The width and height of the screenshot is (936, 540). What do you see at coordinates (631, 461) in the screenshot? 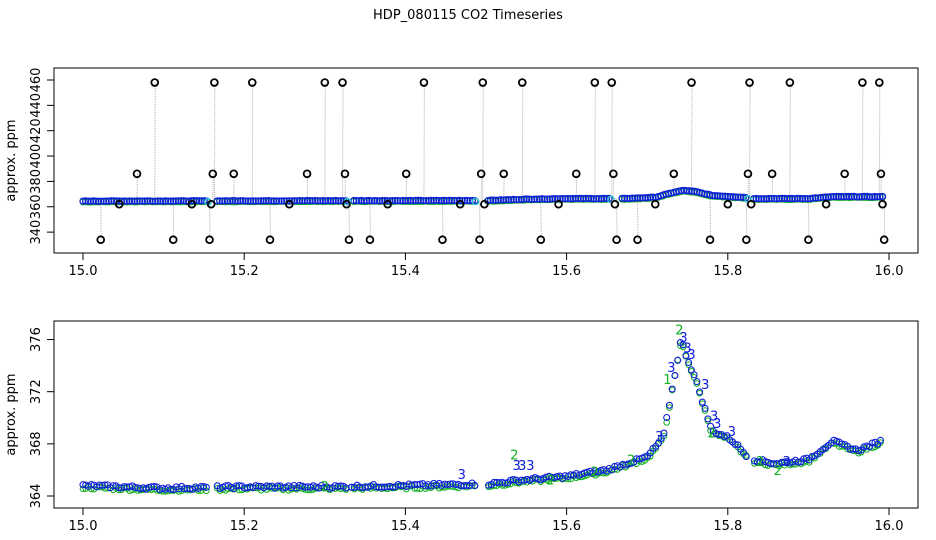
I see `point-label: 2` at bounding box center [631, 461].